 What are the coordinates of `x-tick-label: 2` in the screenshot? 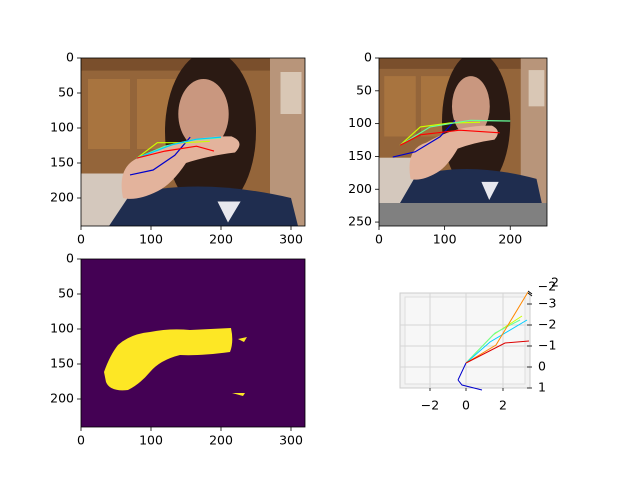 It's located at (503, 405).